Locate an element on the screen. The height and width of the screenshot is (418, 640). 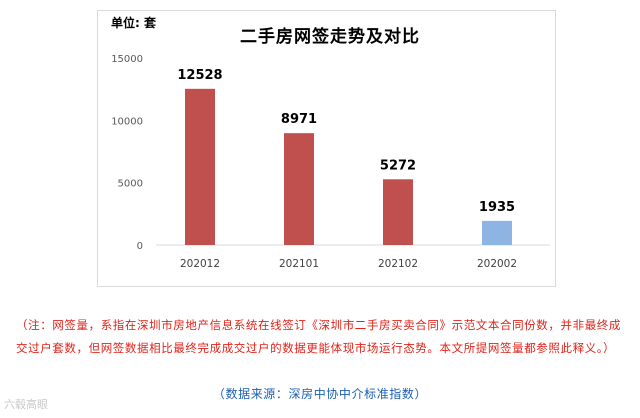
y-tick-label: 10000 is located at coordinates (127, 121).